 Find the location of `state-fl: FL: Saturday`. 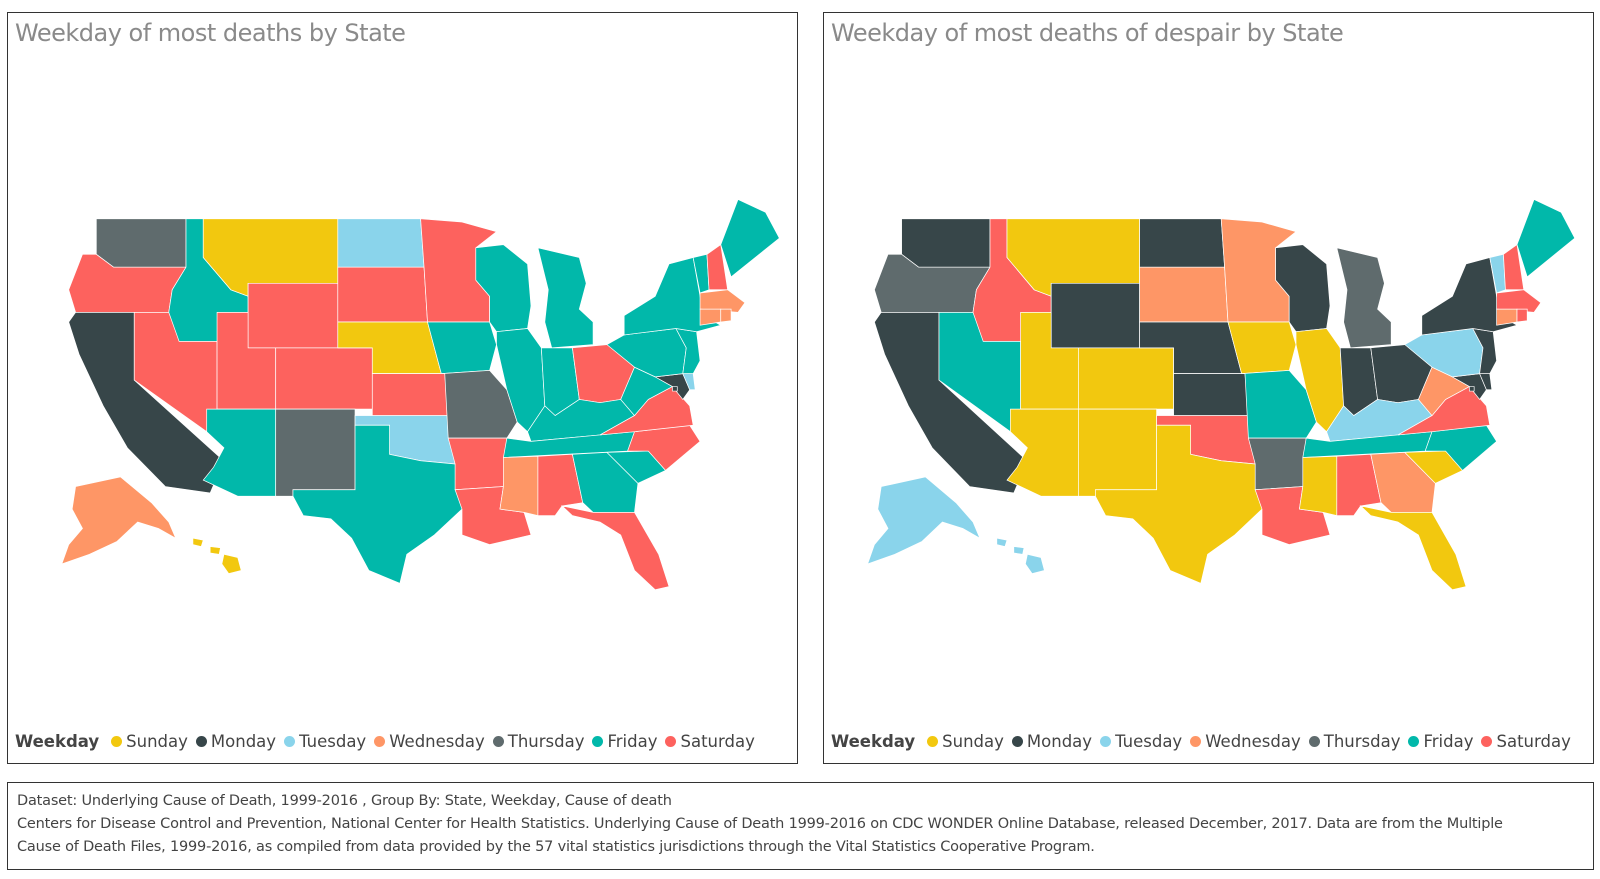

state-fl: FL: Saturday is located at coordinates (615, 548).